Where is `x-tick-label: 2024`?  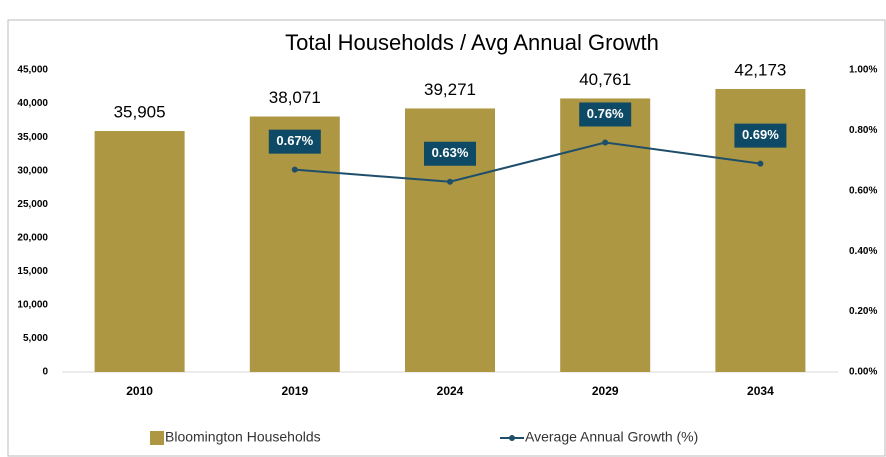
x-tick-label: 2024 is located at coordinates (450, 391).